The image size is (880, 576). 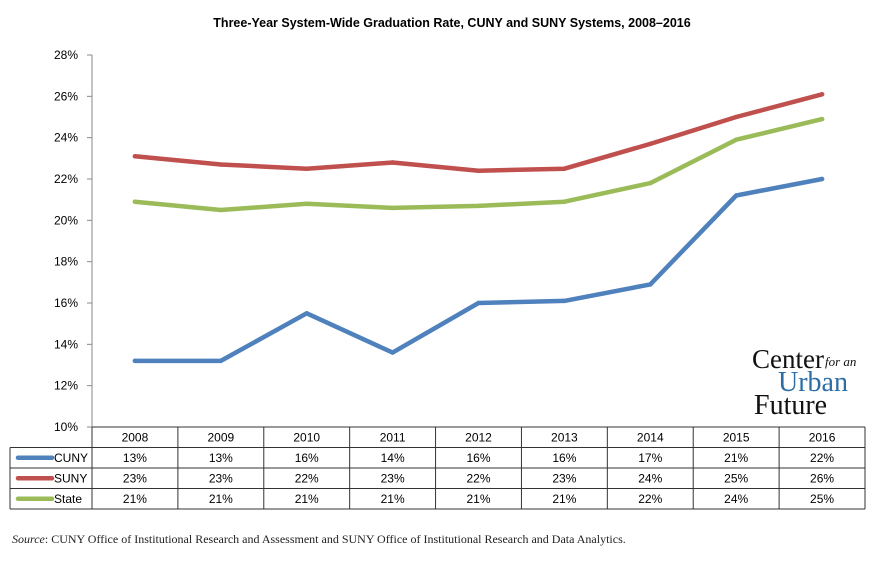 What do you see at coordinates (66, 262) in the screenshot?
I see `y-tick-label: 18%` at bounding box center [66, 262].